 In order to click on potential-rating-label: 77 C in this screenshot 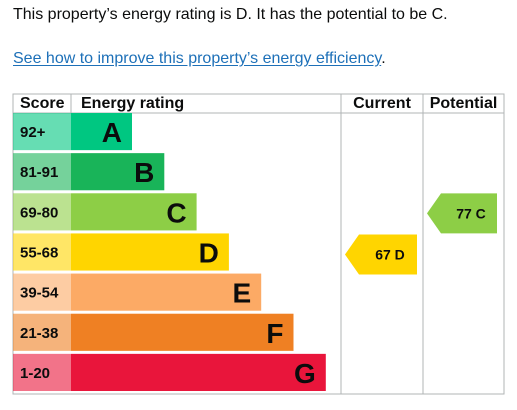, I will do `click(471, 213)`.